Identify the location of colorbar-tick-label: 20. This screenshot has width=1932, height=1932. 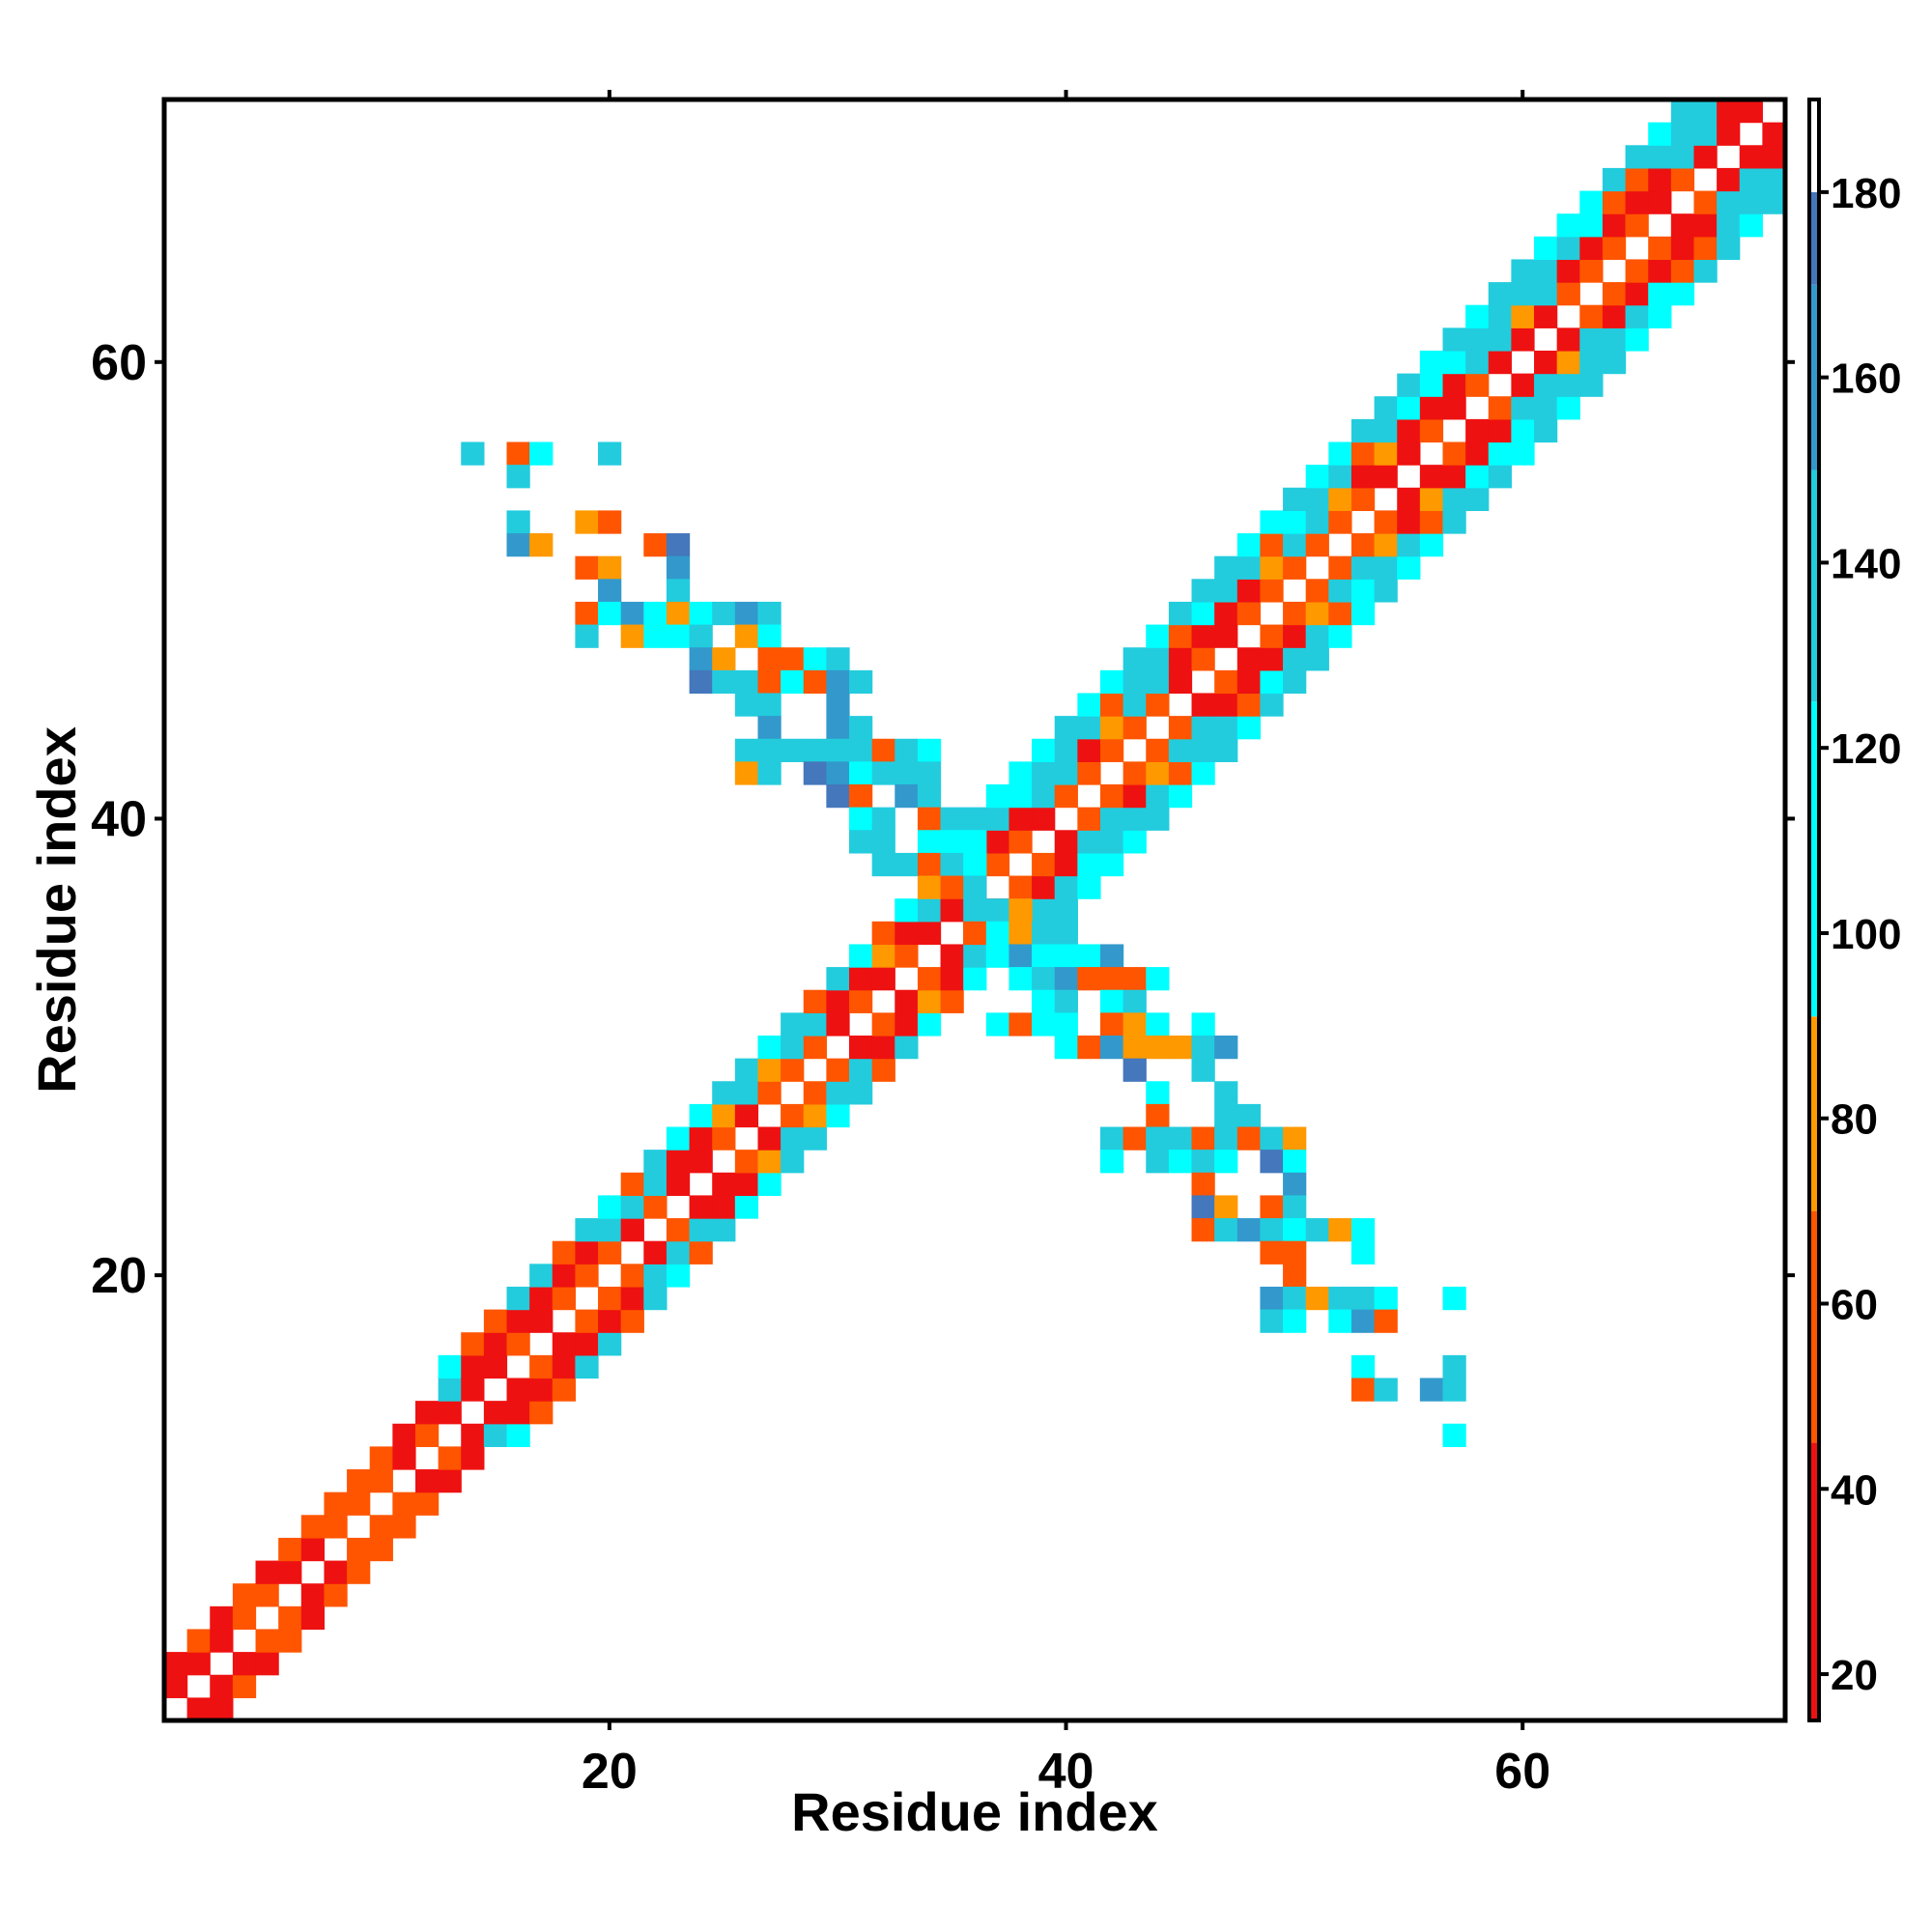
(1854, 1675).